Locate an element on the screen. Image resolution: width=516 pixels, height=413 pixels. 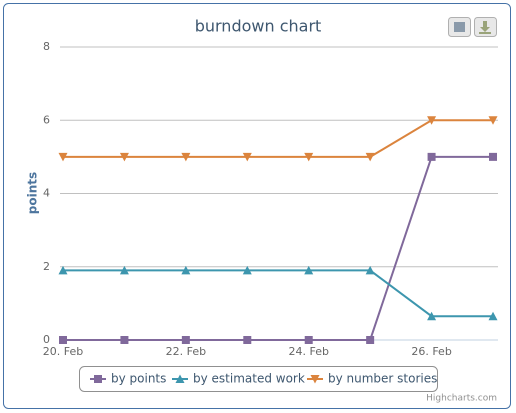
export-icon is located at coordinates (485, 27).